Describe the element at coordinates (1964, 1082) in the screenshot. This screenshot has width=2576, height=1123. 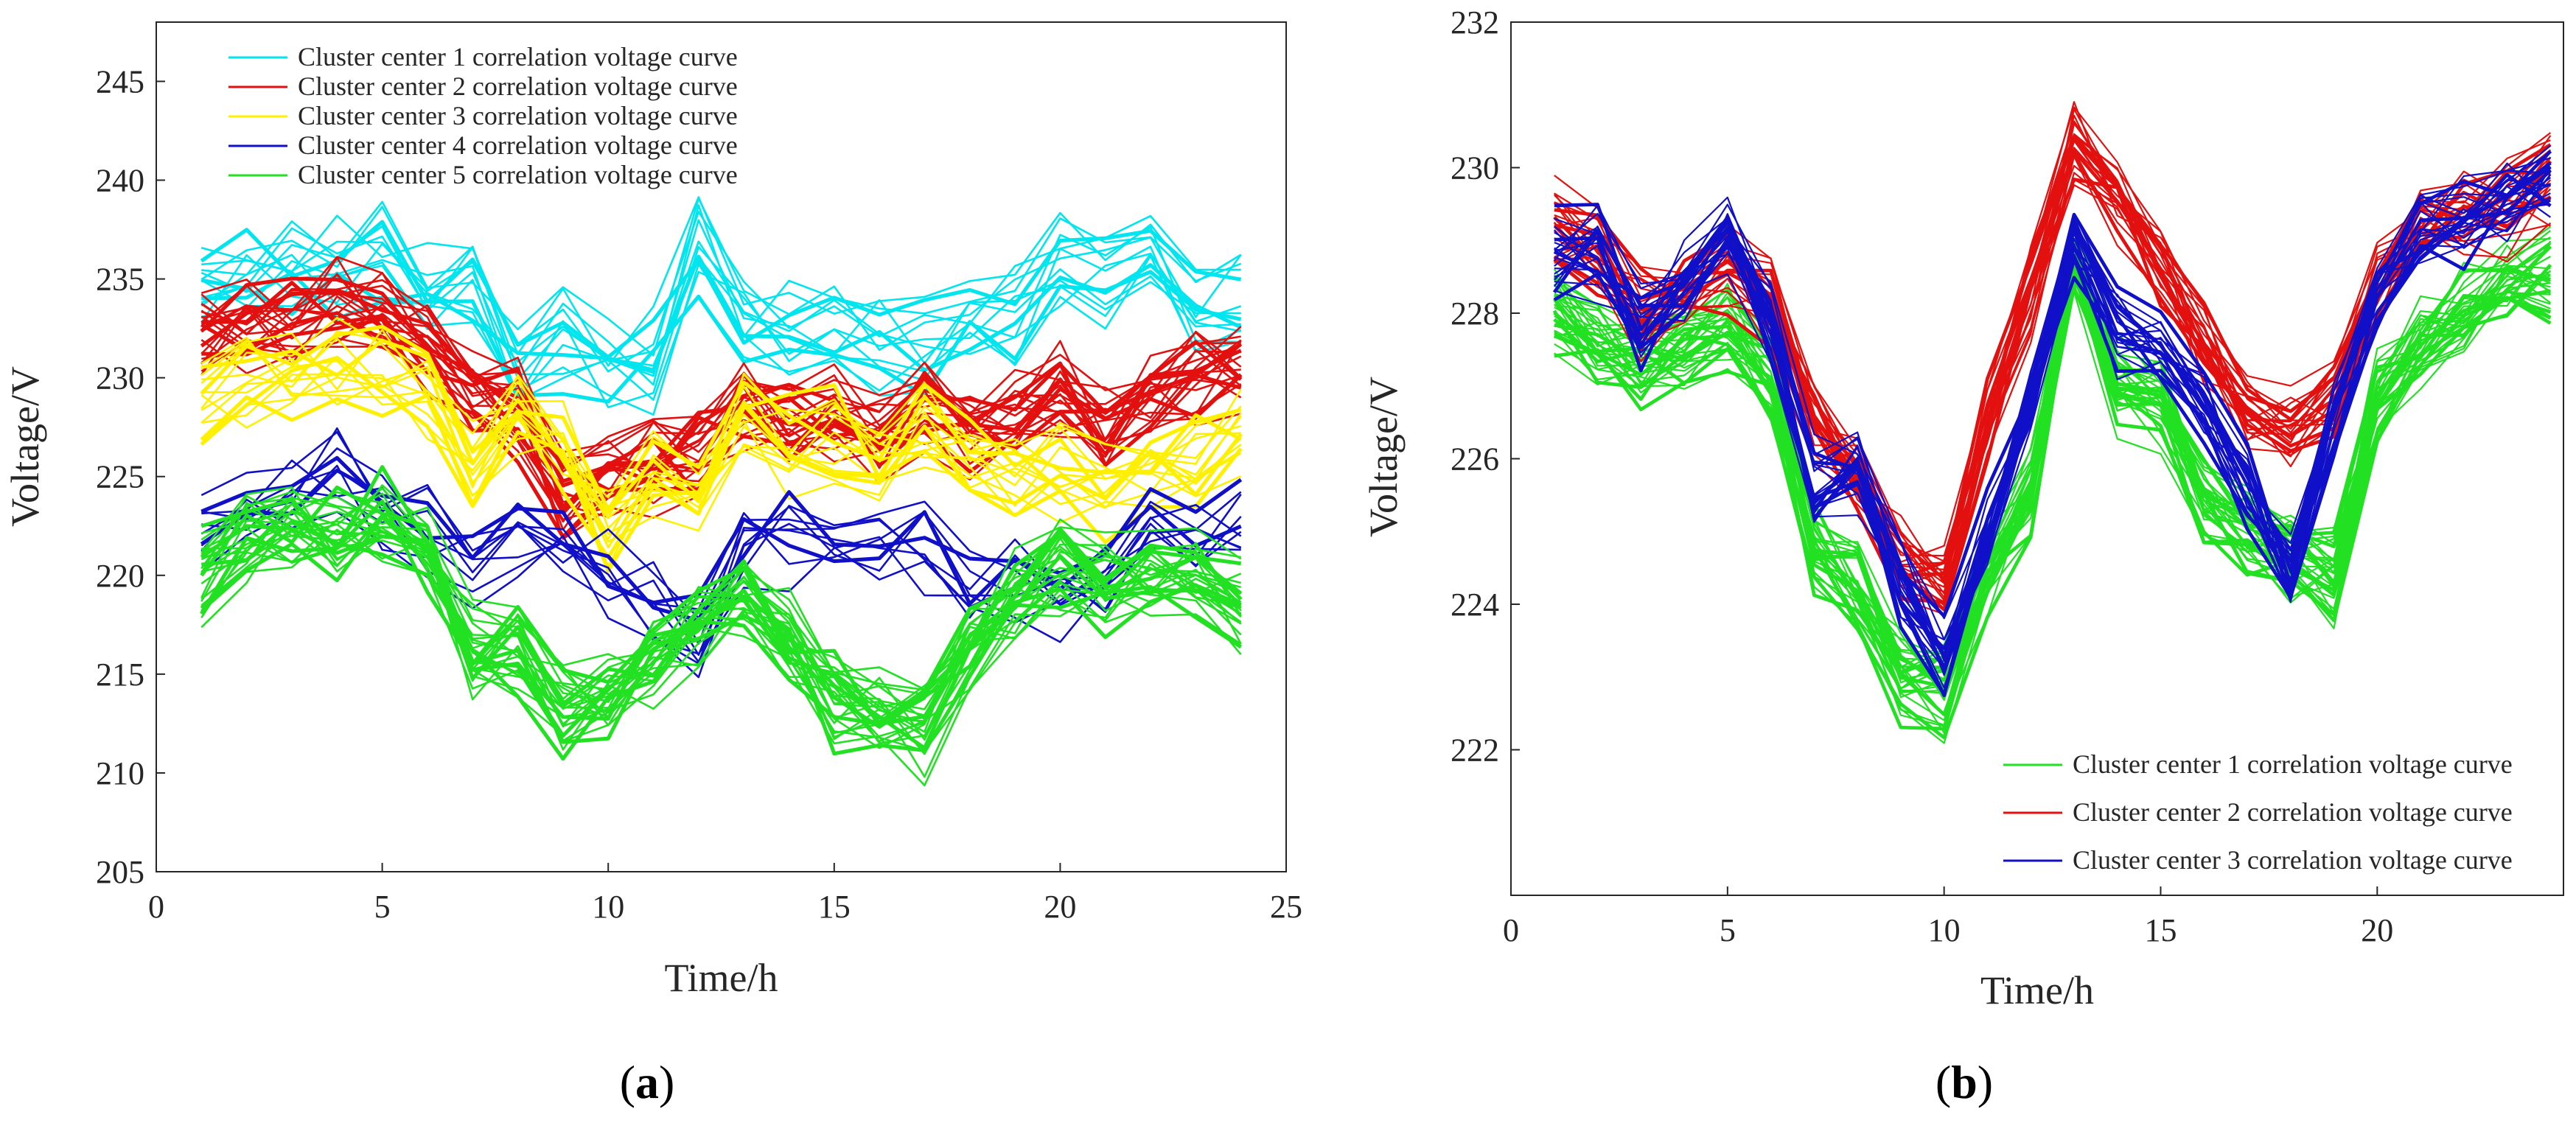
I see `panel-caption: (b)` at that location.